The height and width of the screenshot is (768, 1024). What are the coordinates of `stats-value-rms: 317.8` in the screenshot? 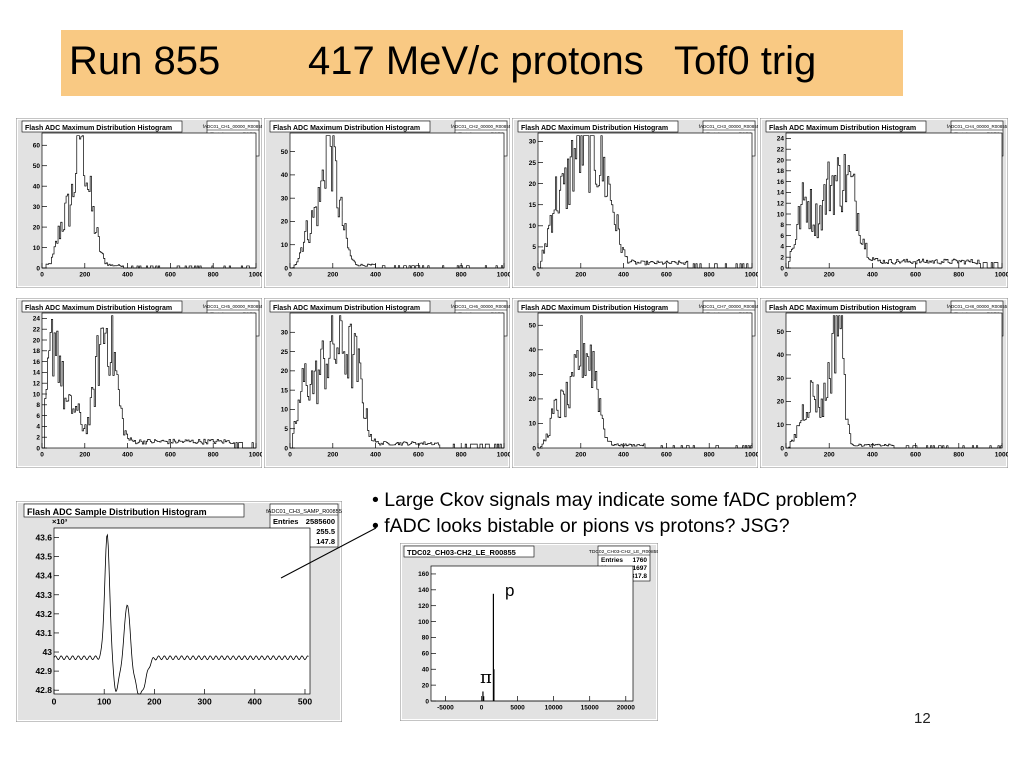 It's located at (639, 576).